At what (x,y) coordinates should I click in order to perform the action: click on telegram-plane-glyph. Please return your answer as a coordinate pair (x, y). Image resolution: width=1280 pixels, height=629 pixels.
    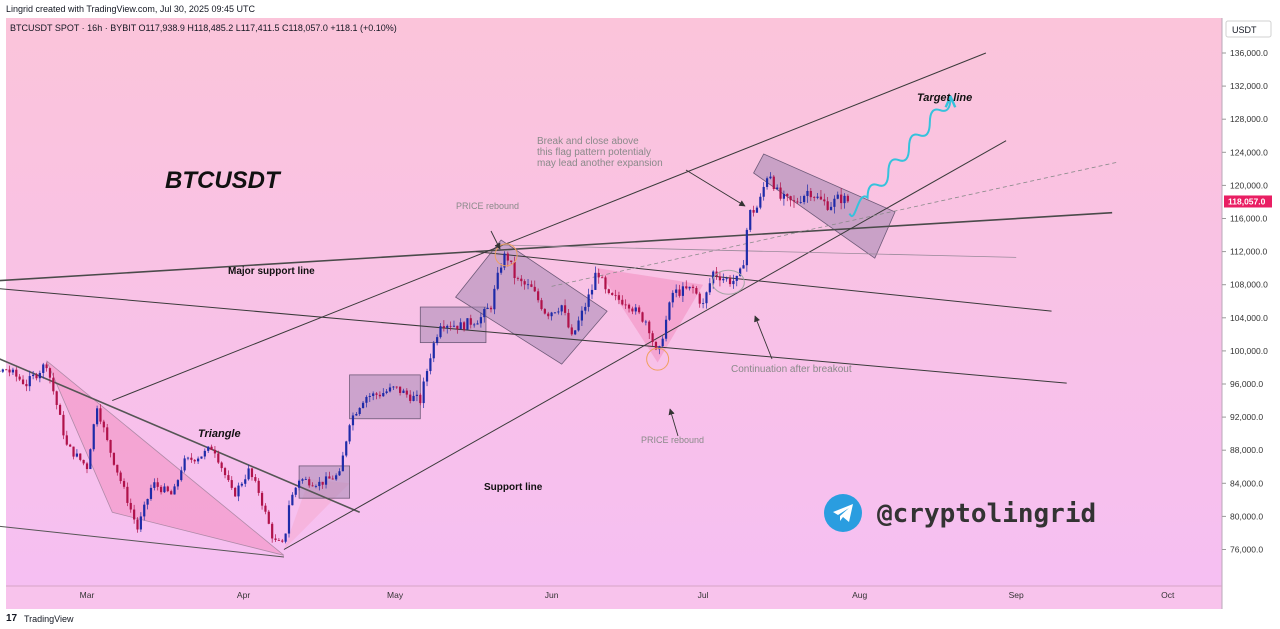
    Looking at the image, I should click on (843, 513).